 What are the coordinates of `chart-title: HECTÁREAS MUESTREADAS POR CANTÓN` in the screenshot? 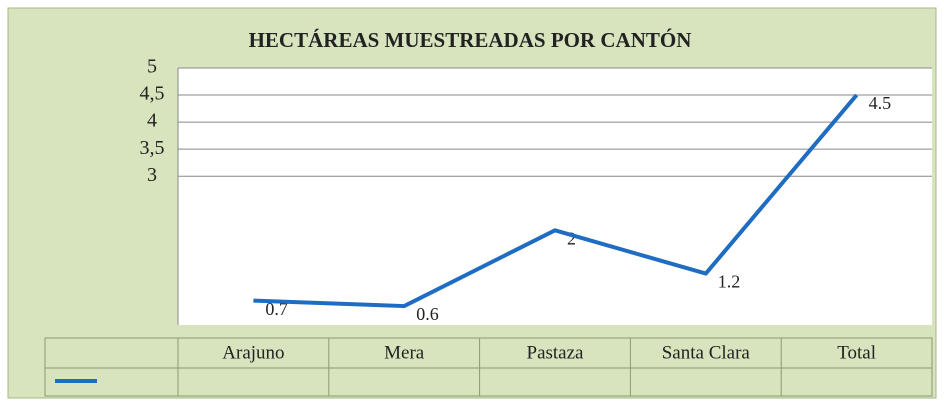 It's located at (470, 40).